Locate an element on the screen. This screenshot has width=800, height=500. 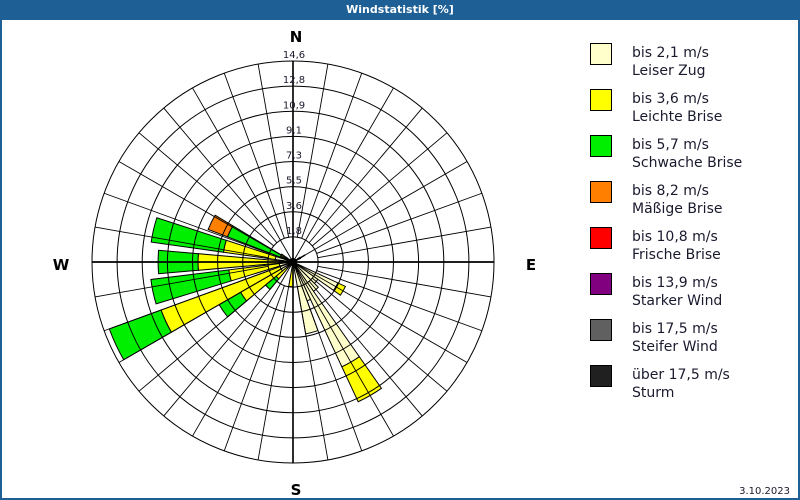
ring-label: 7,3 is located at coordinates (294, 156).